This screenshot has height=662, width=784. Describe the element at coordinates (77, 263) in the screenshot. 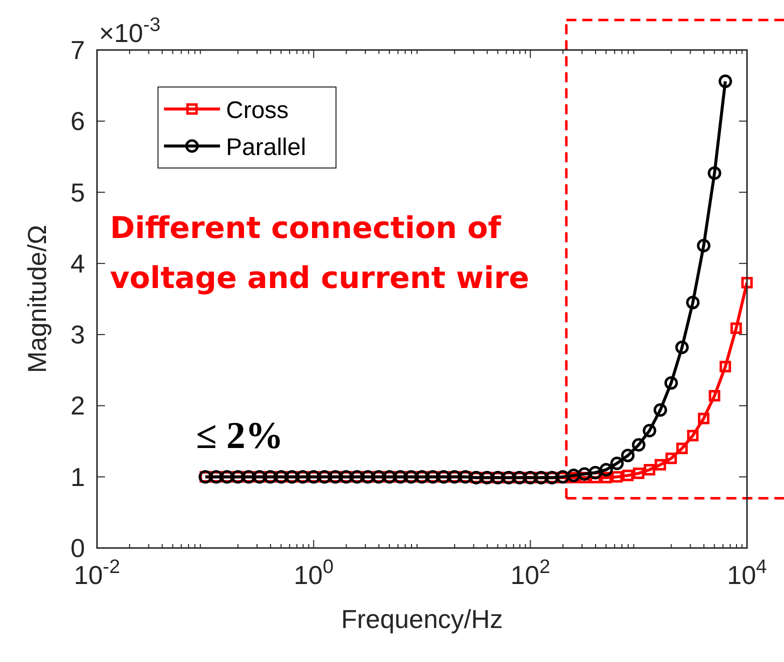

I see `y-tick-label: 4` at that location.